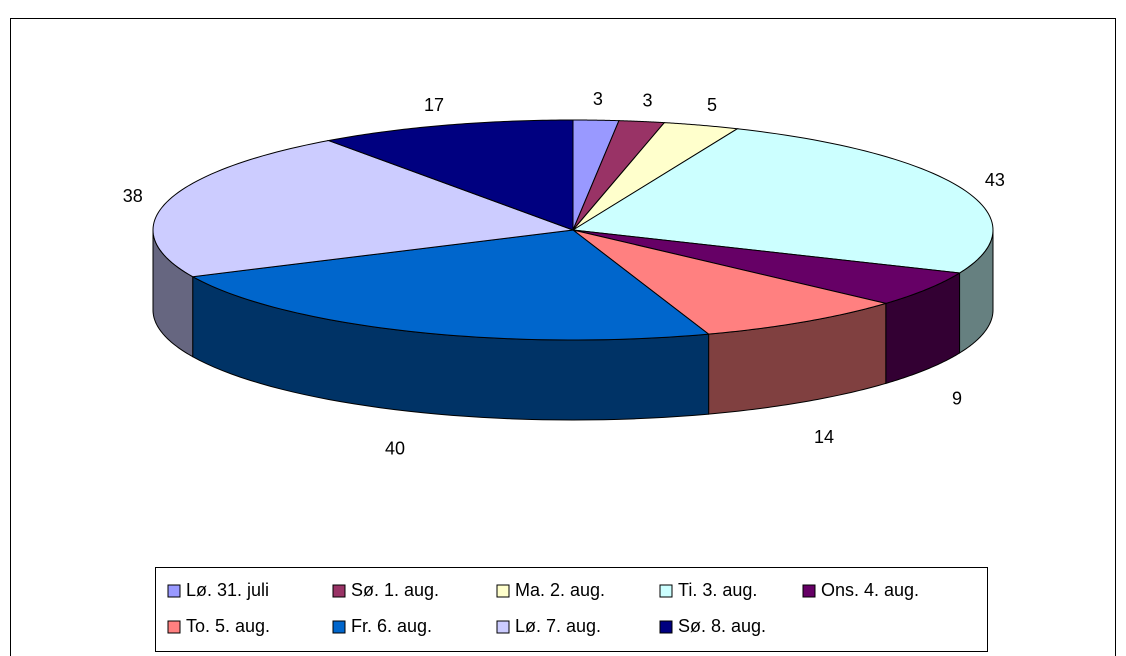  I want to click on data-label: 43, so click(995, 180).